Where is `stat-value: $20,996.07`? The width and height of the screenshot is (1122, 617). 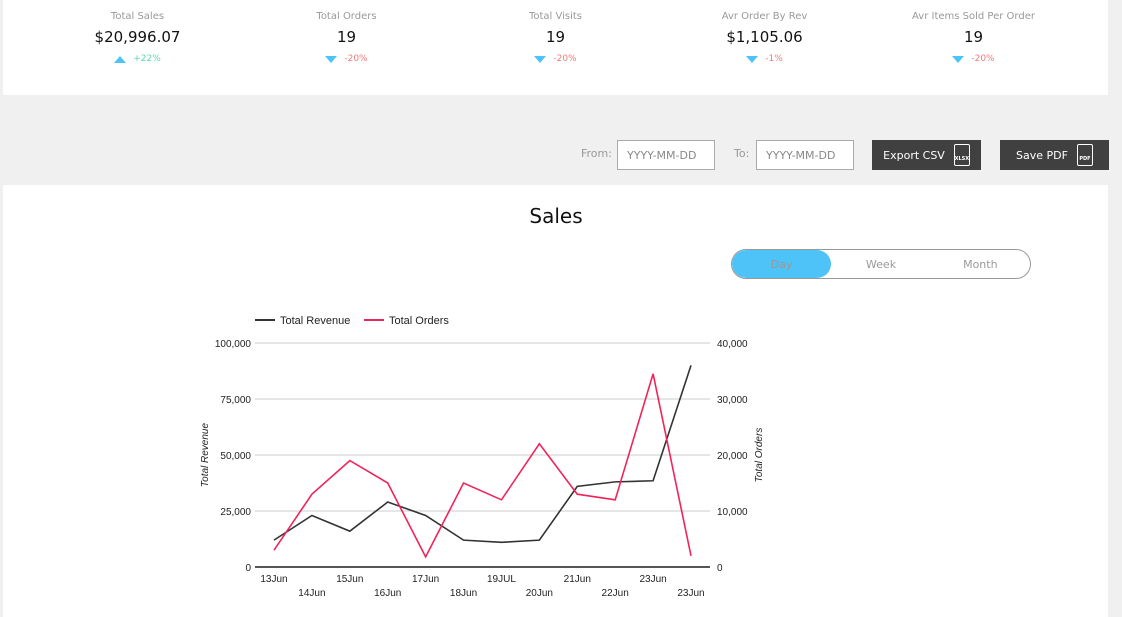
stat-value: $20,996.07 is located at coordinates (137, 37).